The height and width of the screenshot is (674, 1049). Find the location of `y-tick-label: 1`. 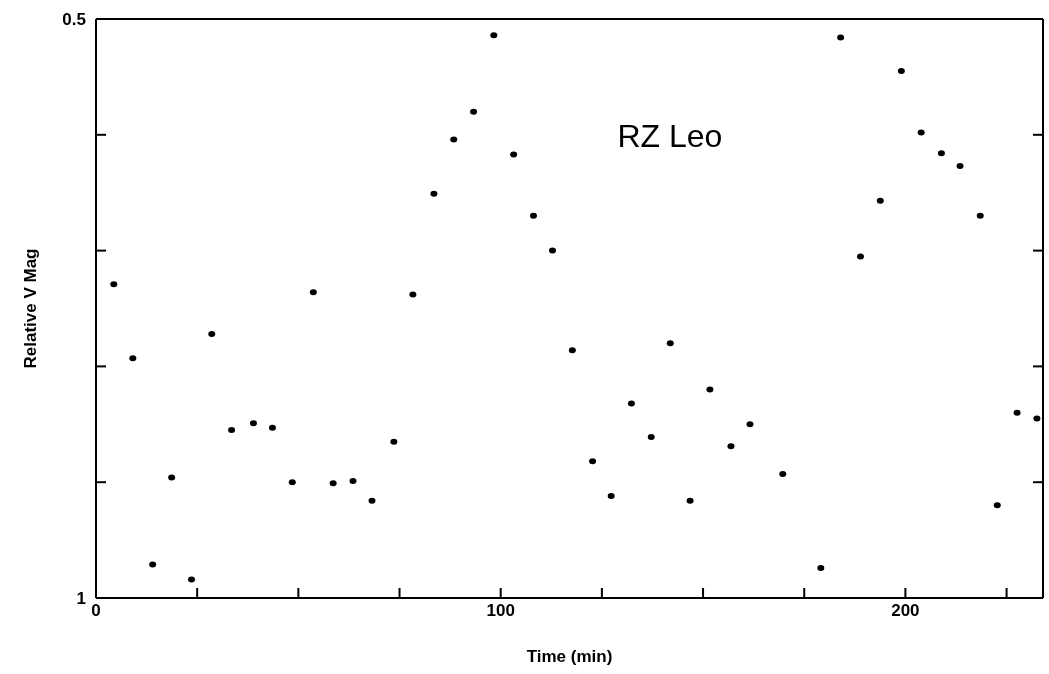

y-tick-label: 1 is located at coordinates (81, 599).